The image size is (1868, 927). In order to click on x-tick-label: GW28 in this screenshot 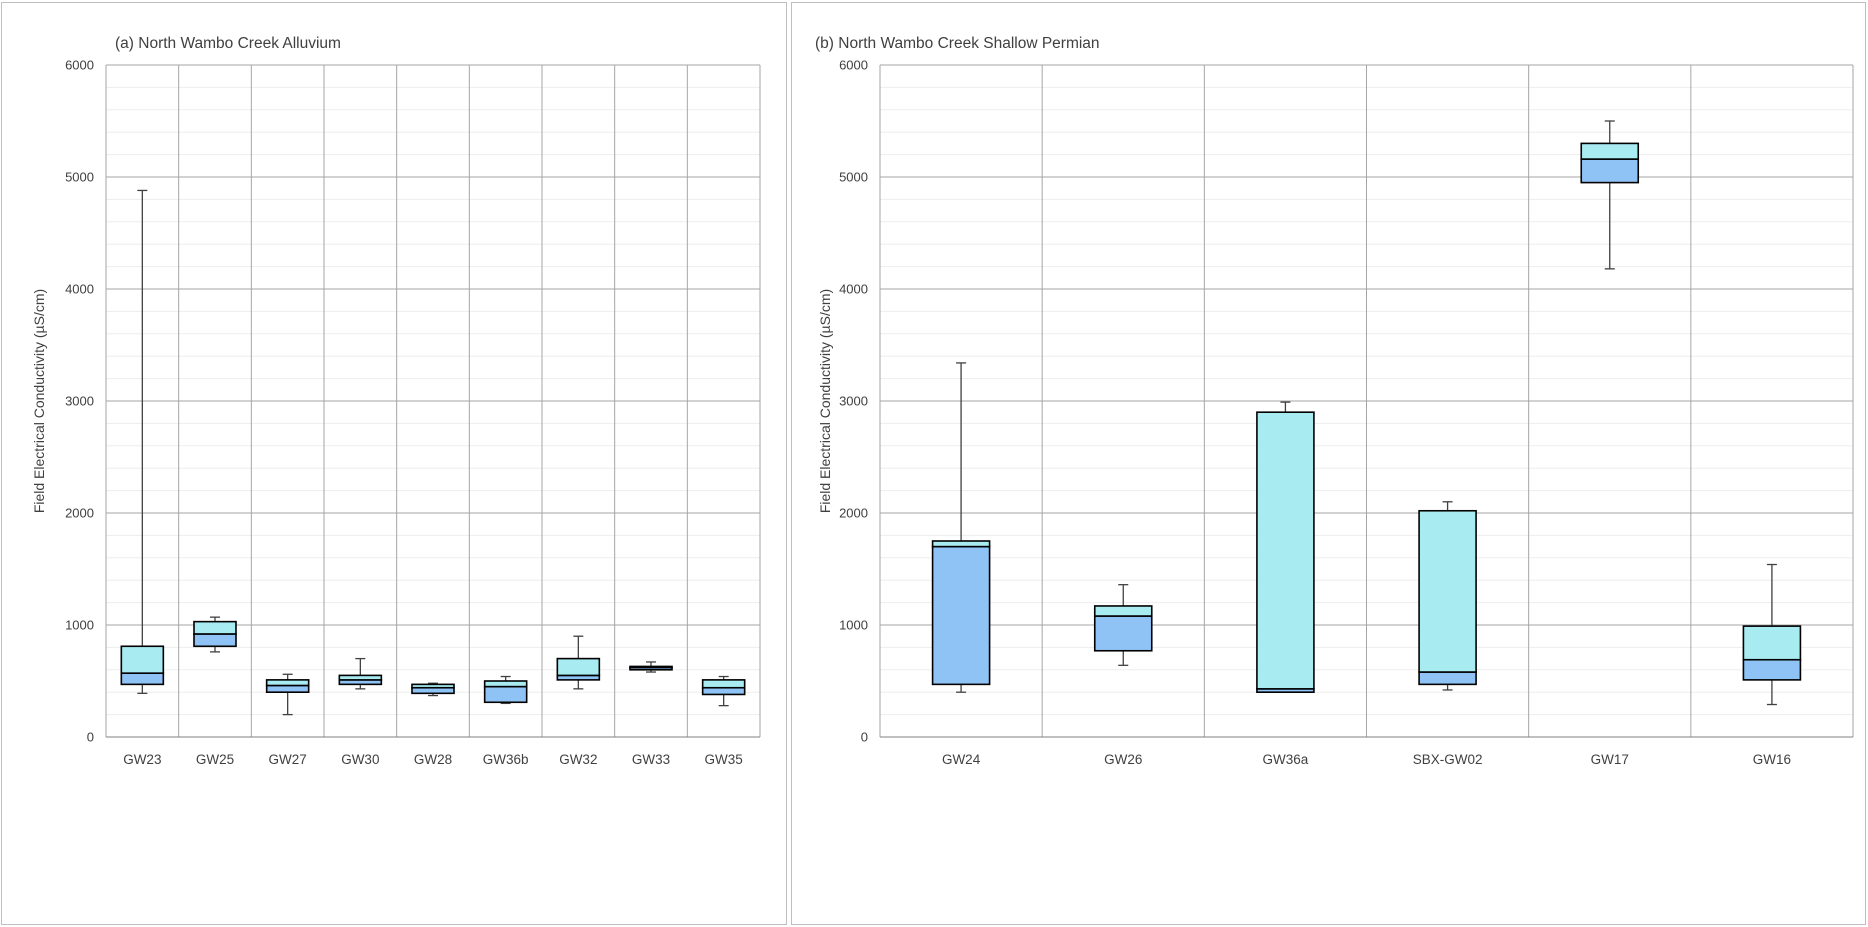, I will do `click(433, 759)`.